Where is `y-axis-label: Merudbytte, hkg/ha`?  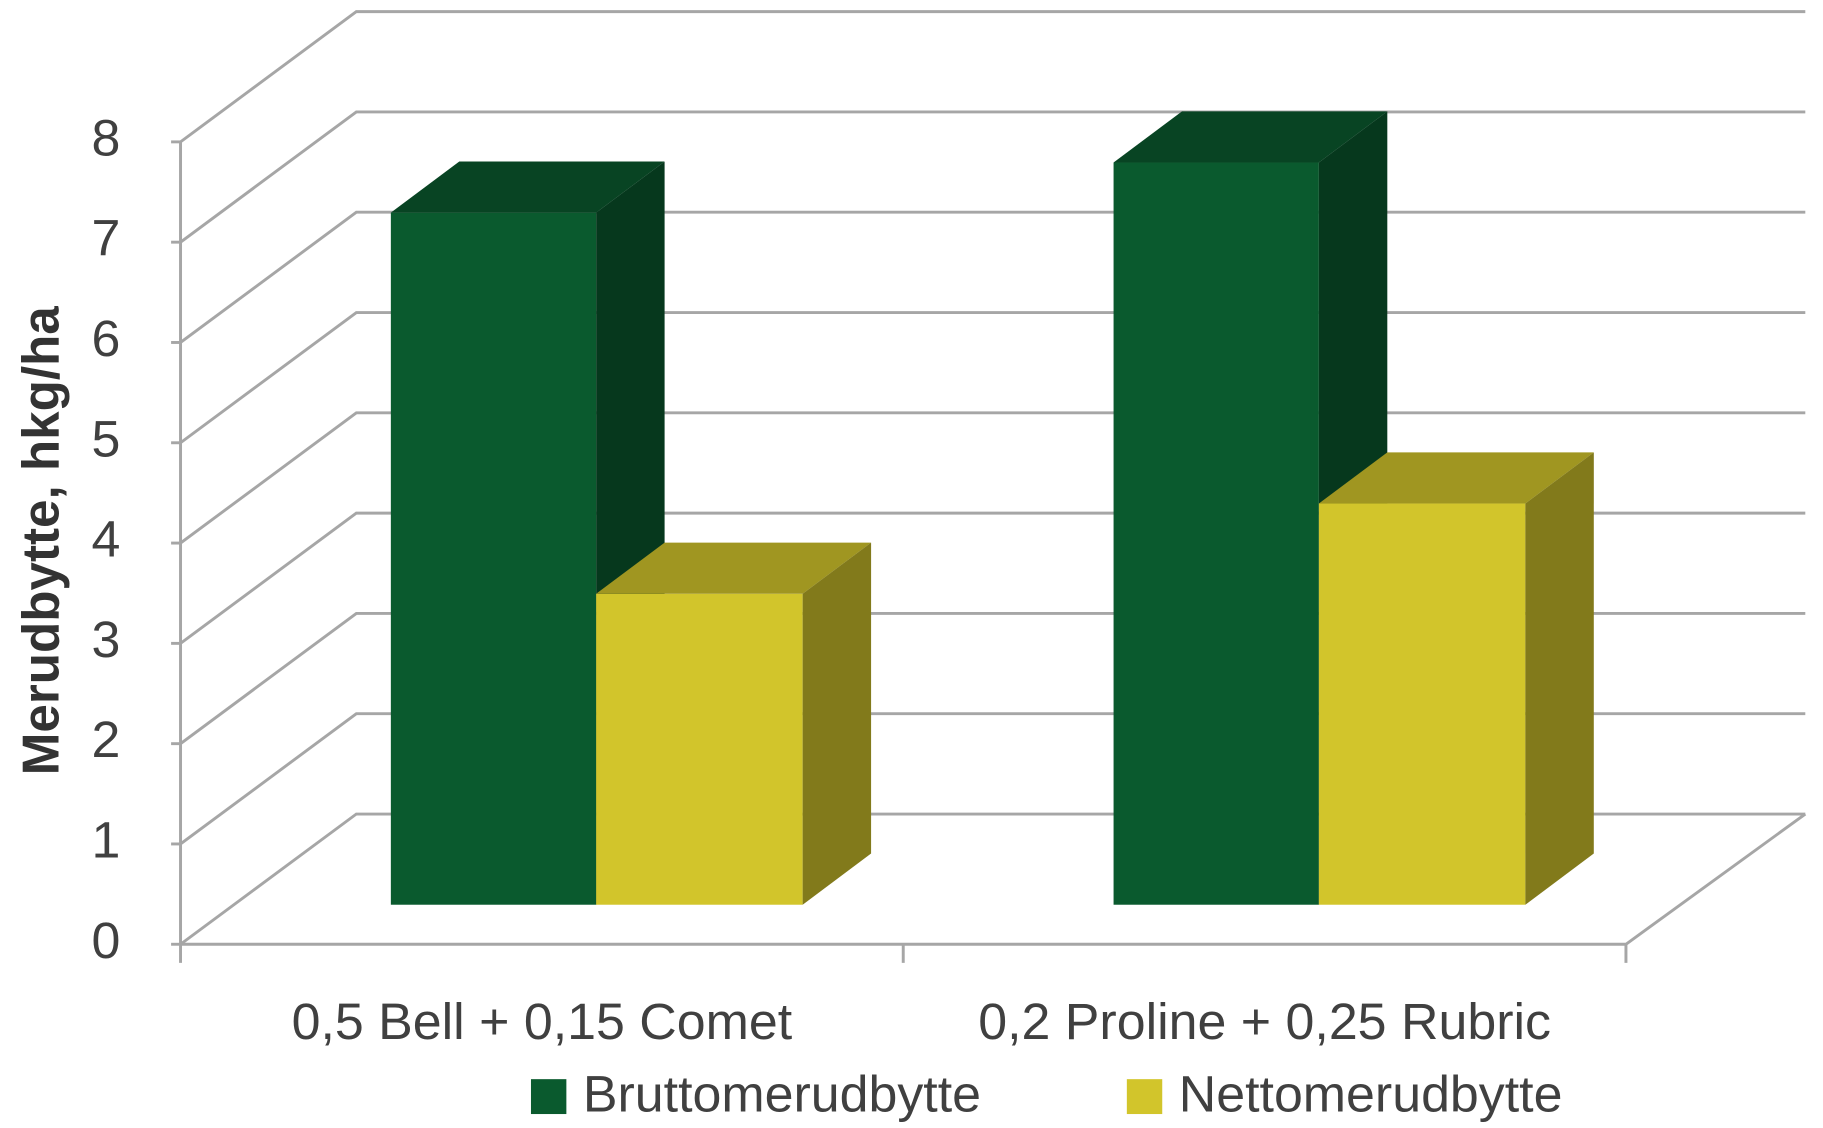 y-axis-label: Merudbytte, hkg/ha is located at coordinates (40, 540).